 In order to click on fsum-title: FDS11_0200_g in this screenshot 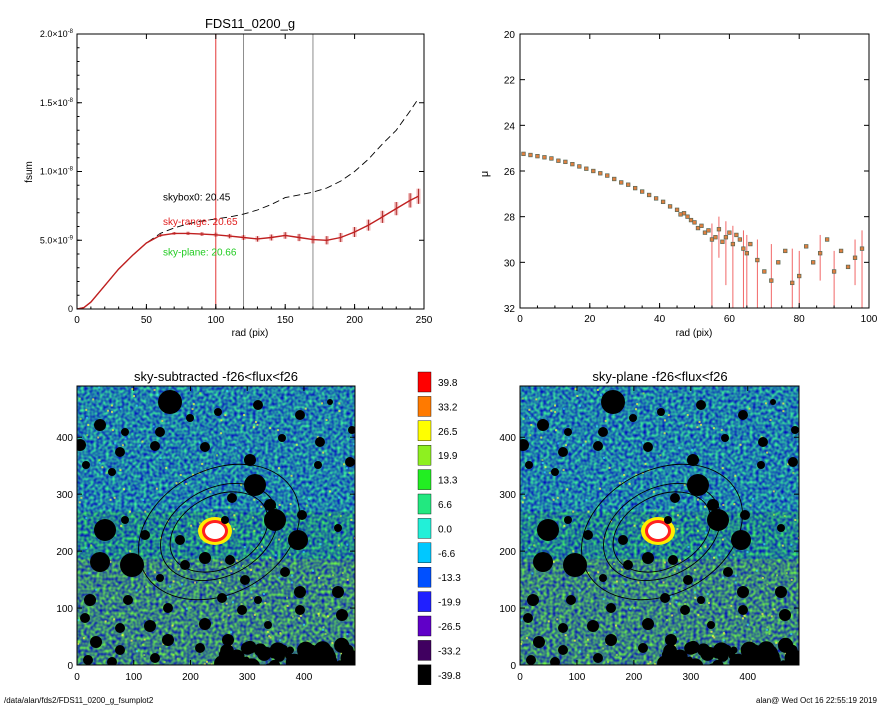, I will do `click(250, 23)`.